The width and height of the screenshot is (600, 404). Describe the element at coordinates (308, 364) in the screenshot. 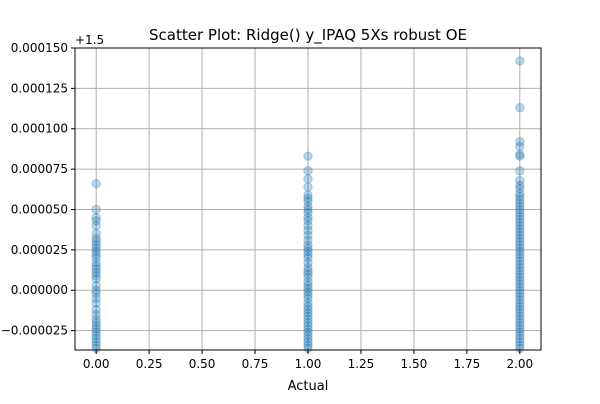

I see `x-tick-label: 1.00` at that location.